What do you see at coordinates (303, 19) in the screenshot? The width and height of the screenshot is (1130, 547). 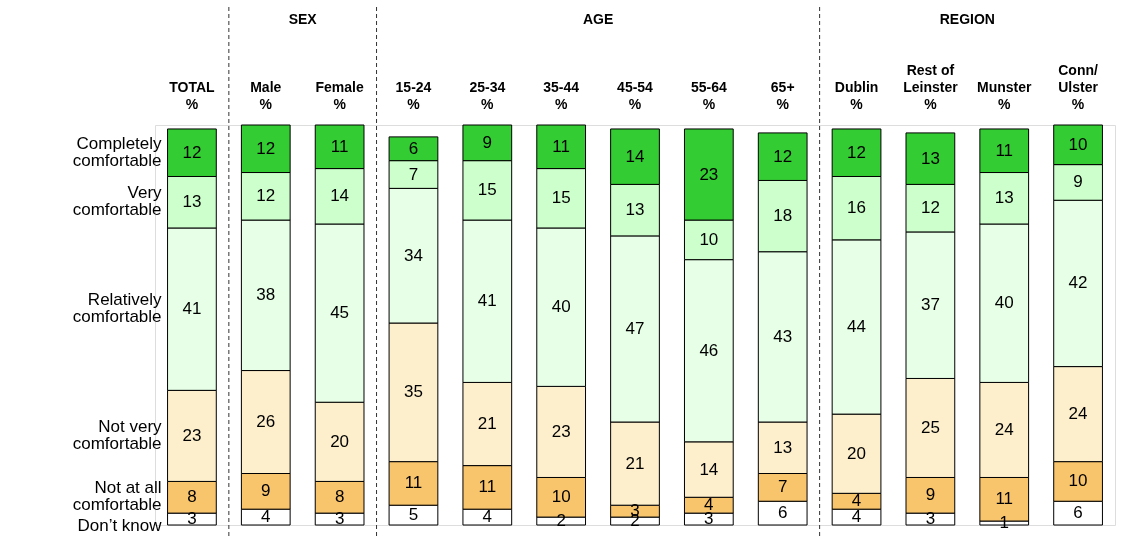 I see `text: SEX` at bounding box center [303, 19].